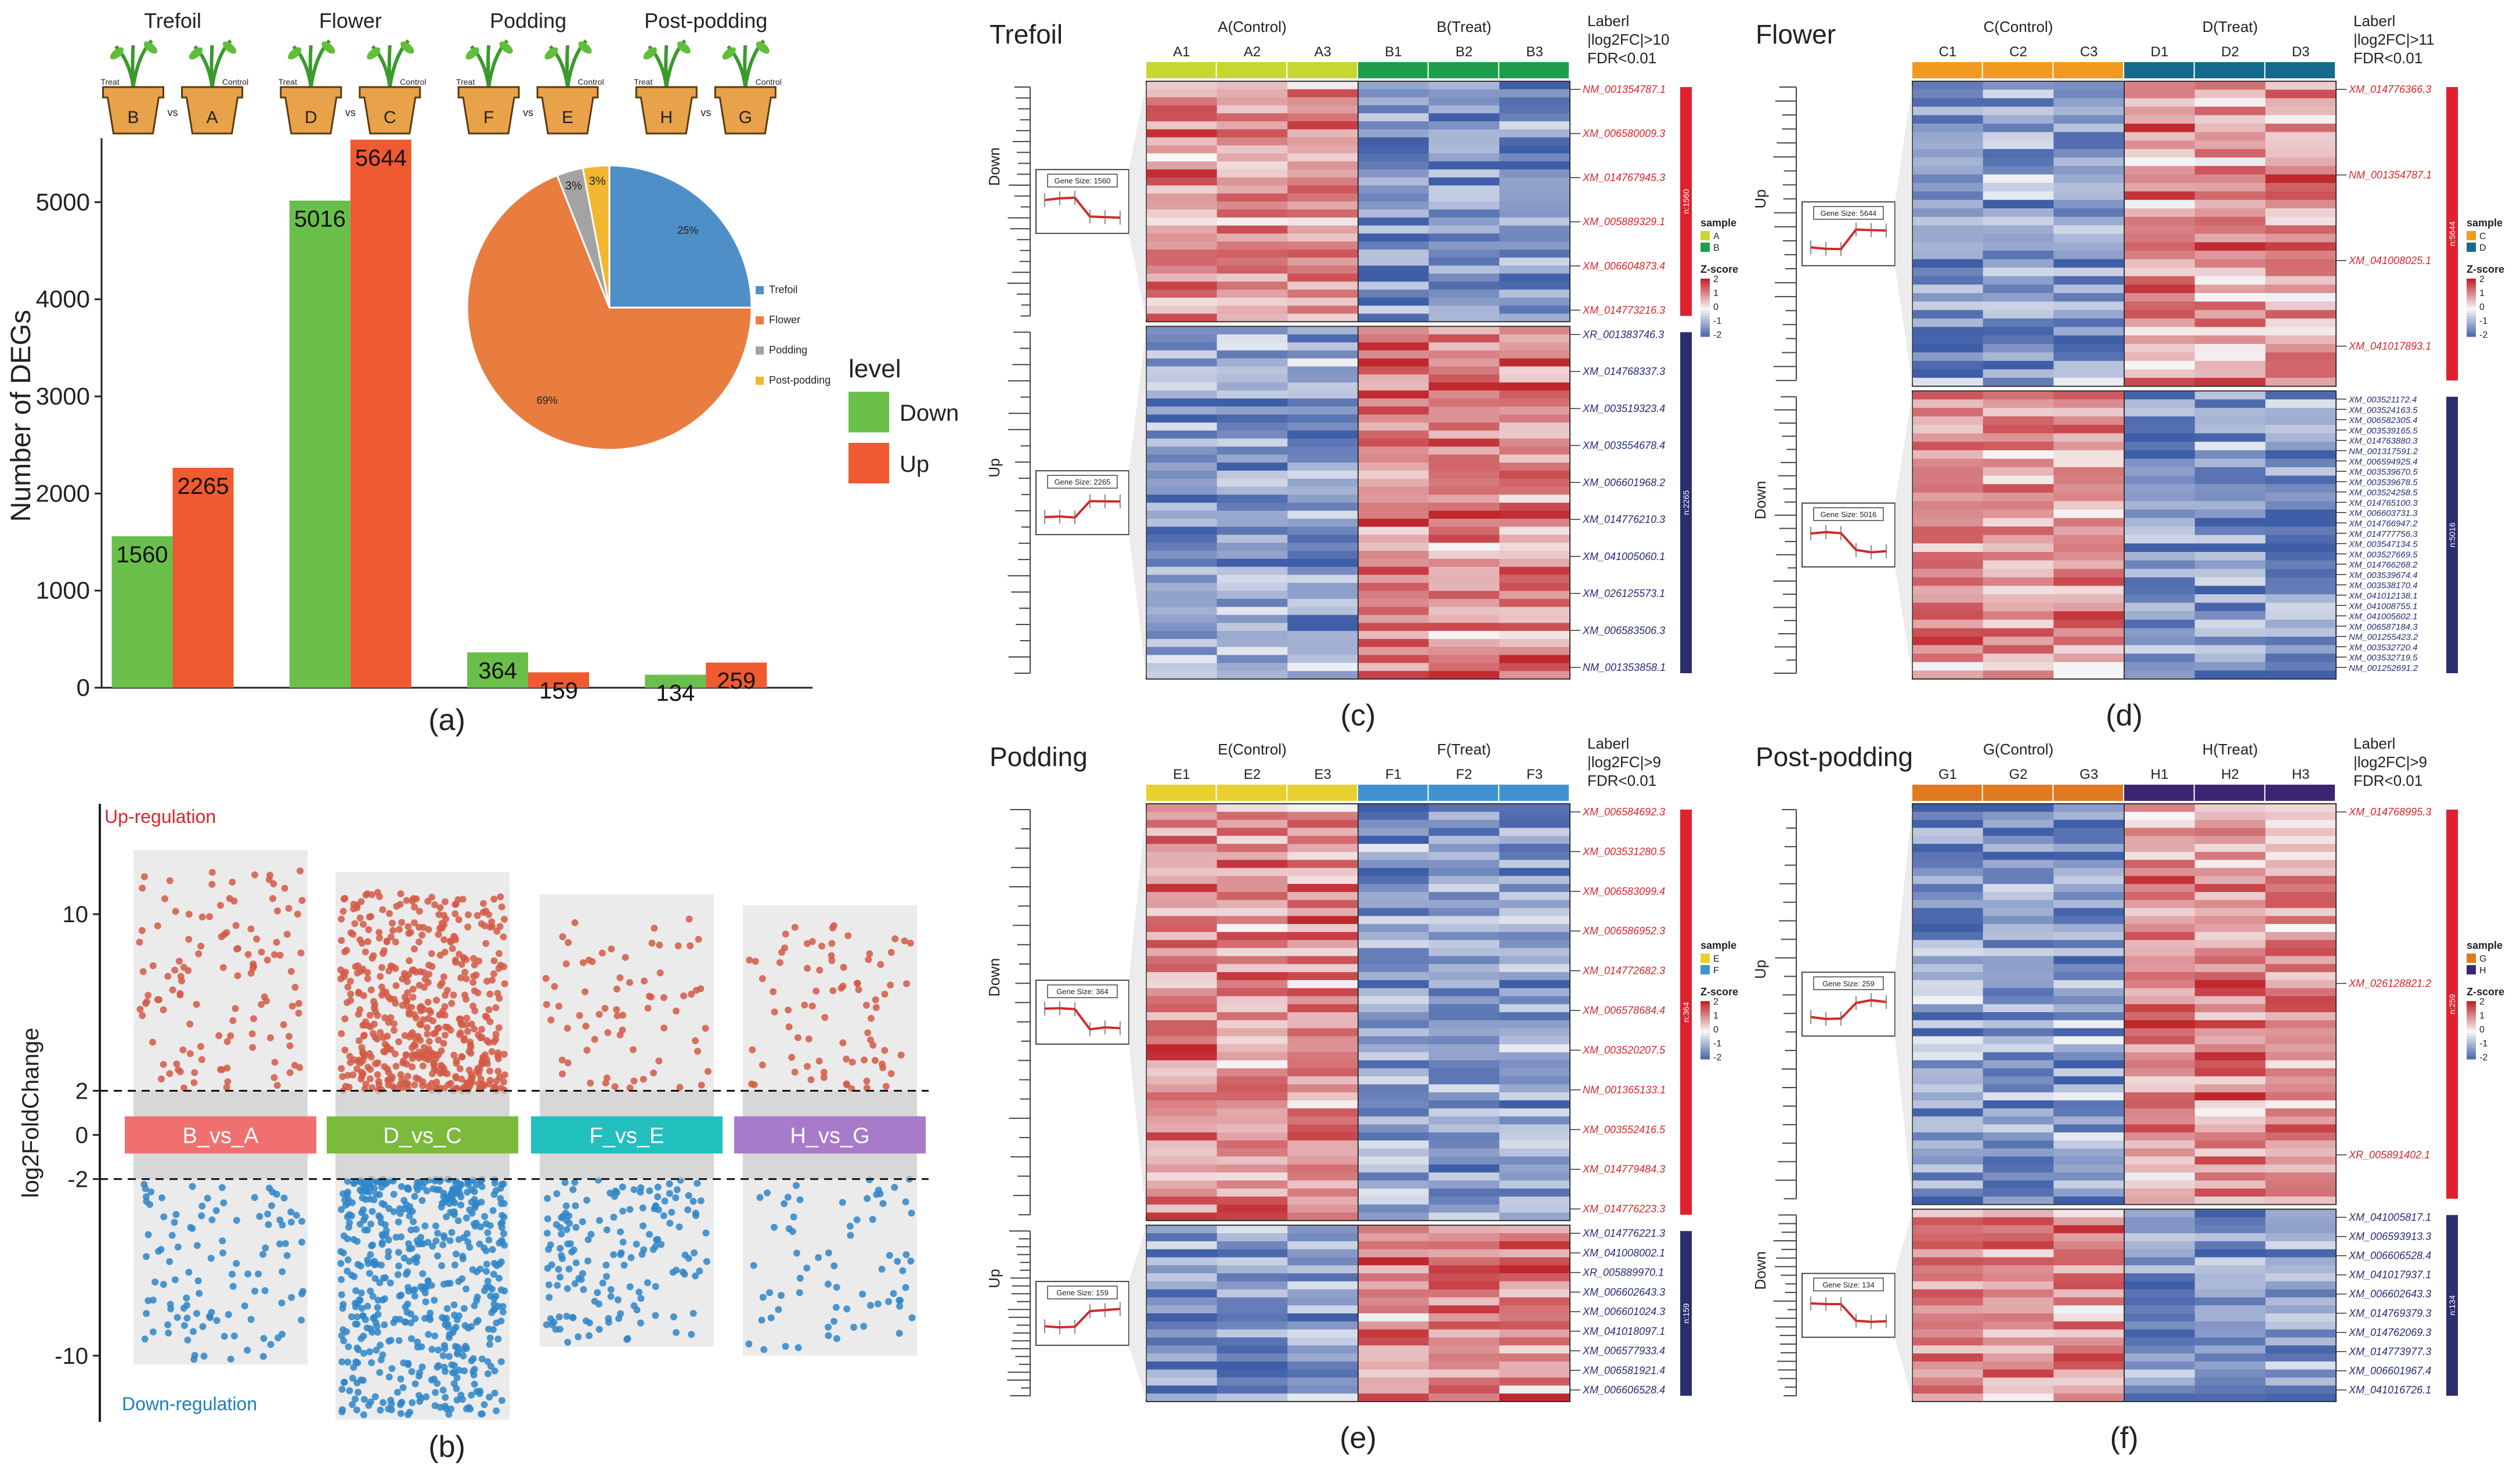  I want to click on pot-role: Treat, so click(288, 81).